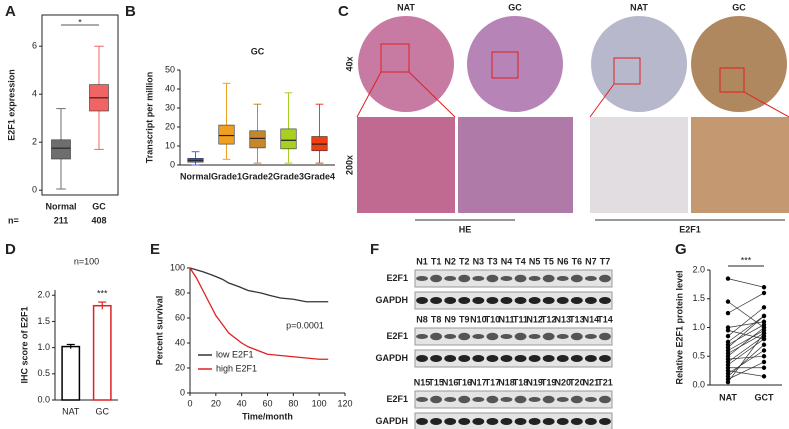 The width and height of the screenshot is (789, 429). I want to click on panel-letter: D, so click(10, 249).